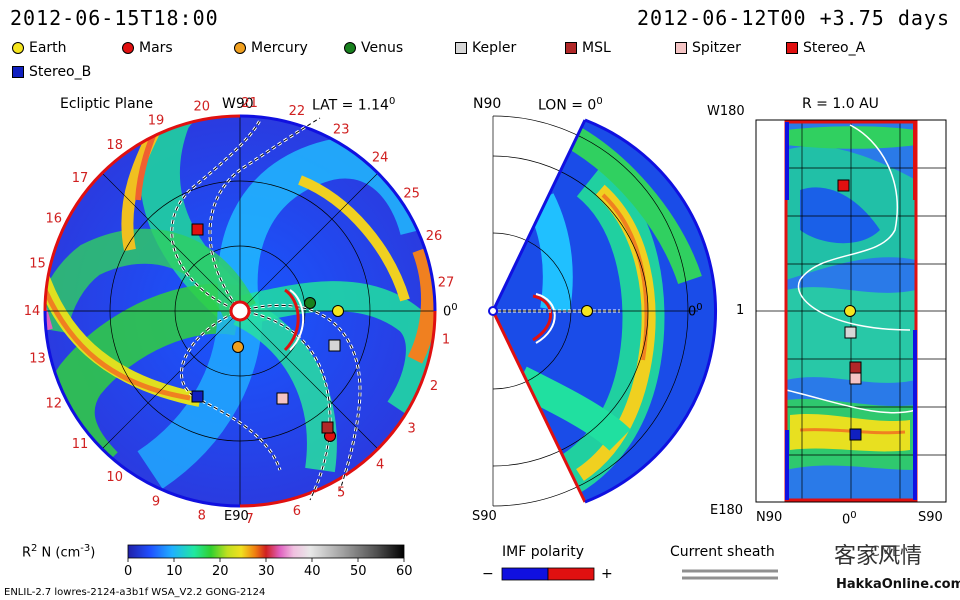 The height and width of the screenshot is (600, 960). Describe the element at coordinates (54, 404) in the screenshot. I see `rotation-number-label: 12` at that location.